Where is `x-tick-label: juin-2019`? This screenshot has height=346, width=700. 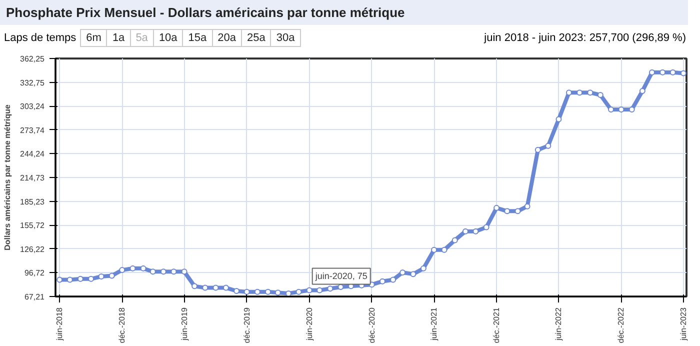
x-tick-label: juin-2019 is located at coordinates (184, 324).